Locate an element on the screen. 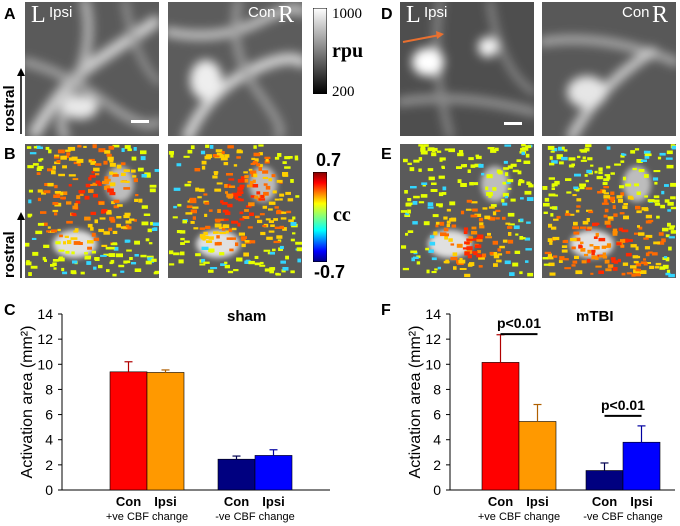 This screenshot has height=526, width=680. overlay-image-e-ipsi is located at coordinates (467, 211).